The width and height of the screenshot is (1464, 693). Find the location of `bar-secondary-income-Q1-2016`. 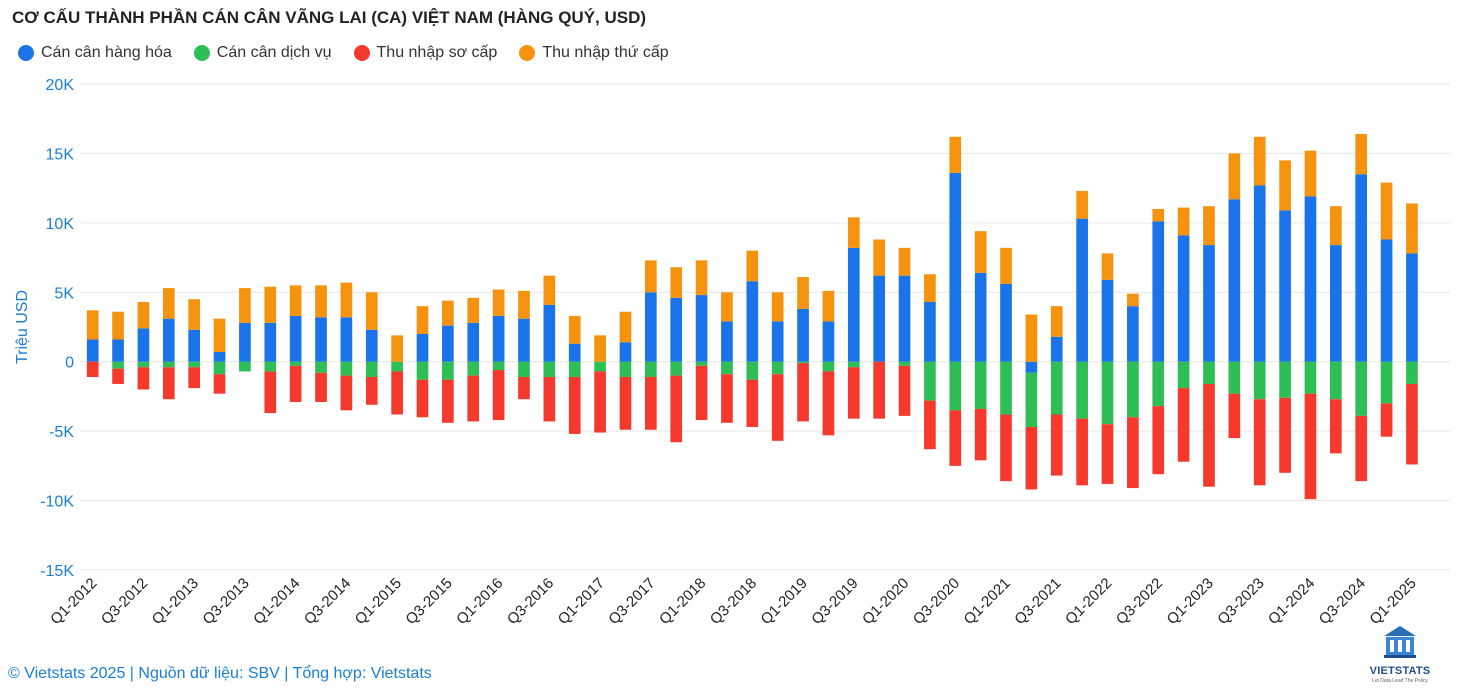

bar-secondary-income-Q1-2016 is located at coordinates (498, 302).